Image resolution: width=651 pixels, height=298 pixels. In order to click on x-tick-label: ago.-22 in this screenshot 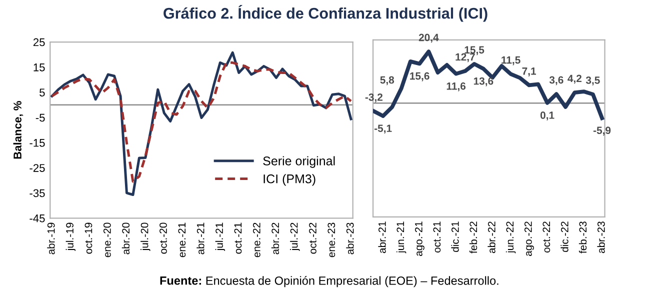, I will do `click(529, 239)`.